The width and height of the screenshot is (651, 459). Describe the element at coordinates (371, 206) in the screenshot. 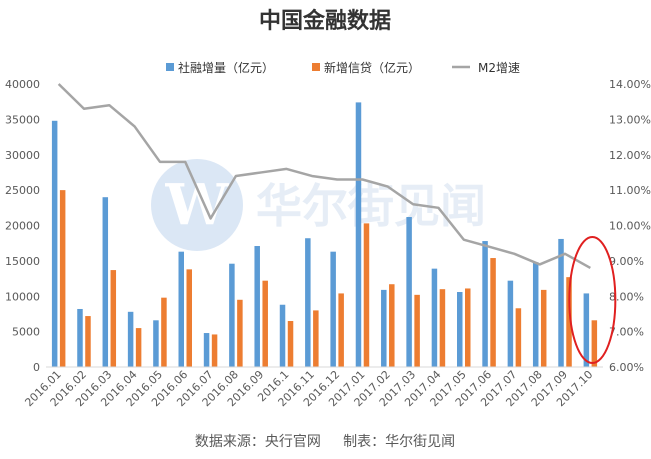

I see `watermark-text: 华尔街见闻` at that location.